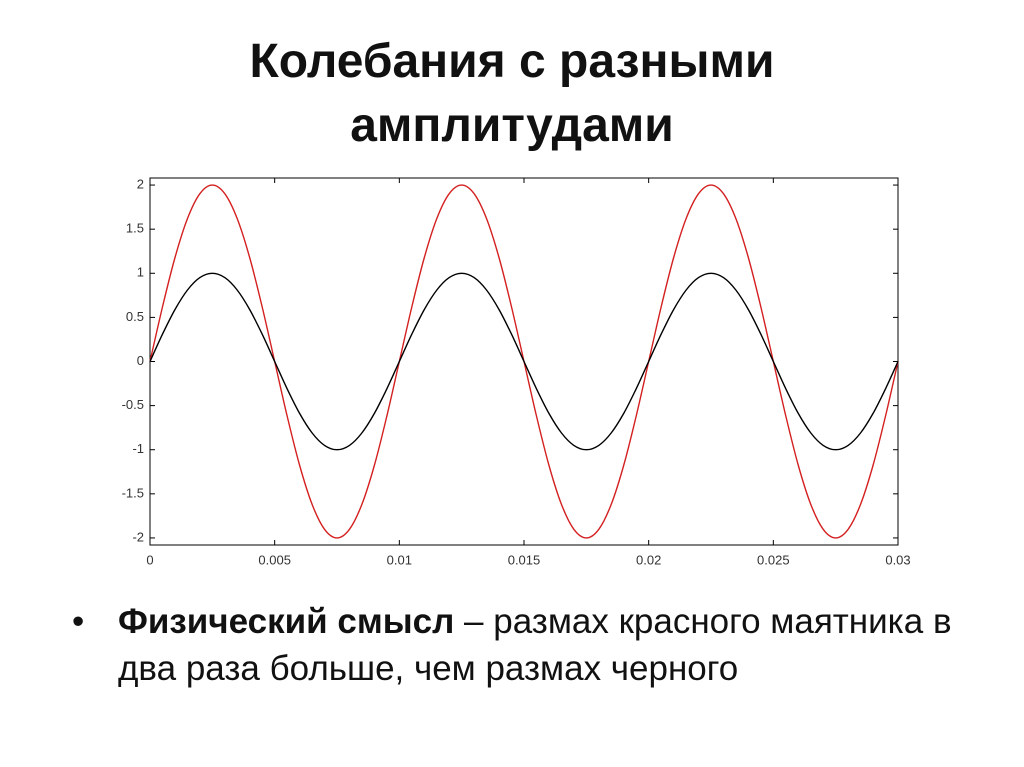 Image resolution: width=1024 pixels, height=767 pixels. What do you see at coordinates (138, 448) in the screenshot?
I see `y-tick-label: -1` at bounding box center [138, 448].